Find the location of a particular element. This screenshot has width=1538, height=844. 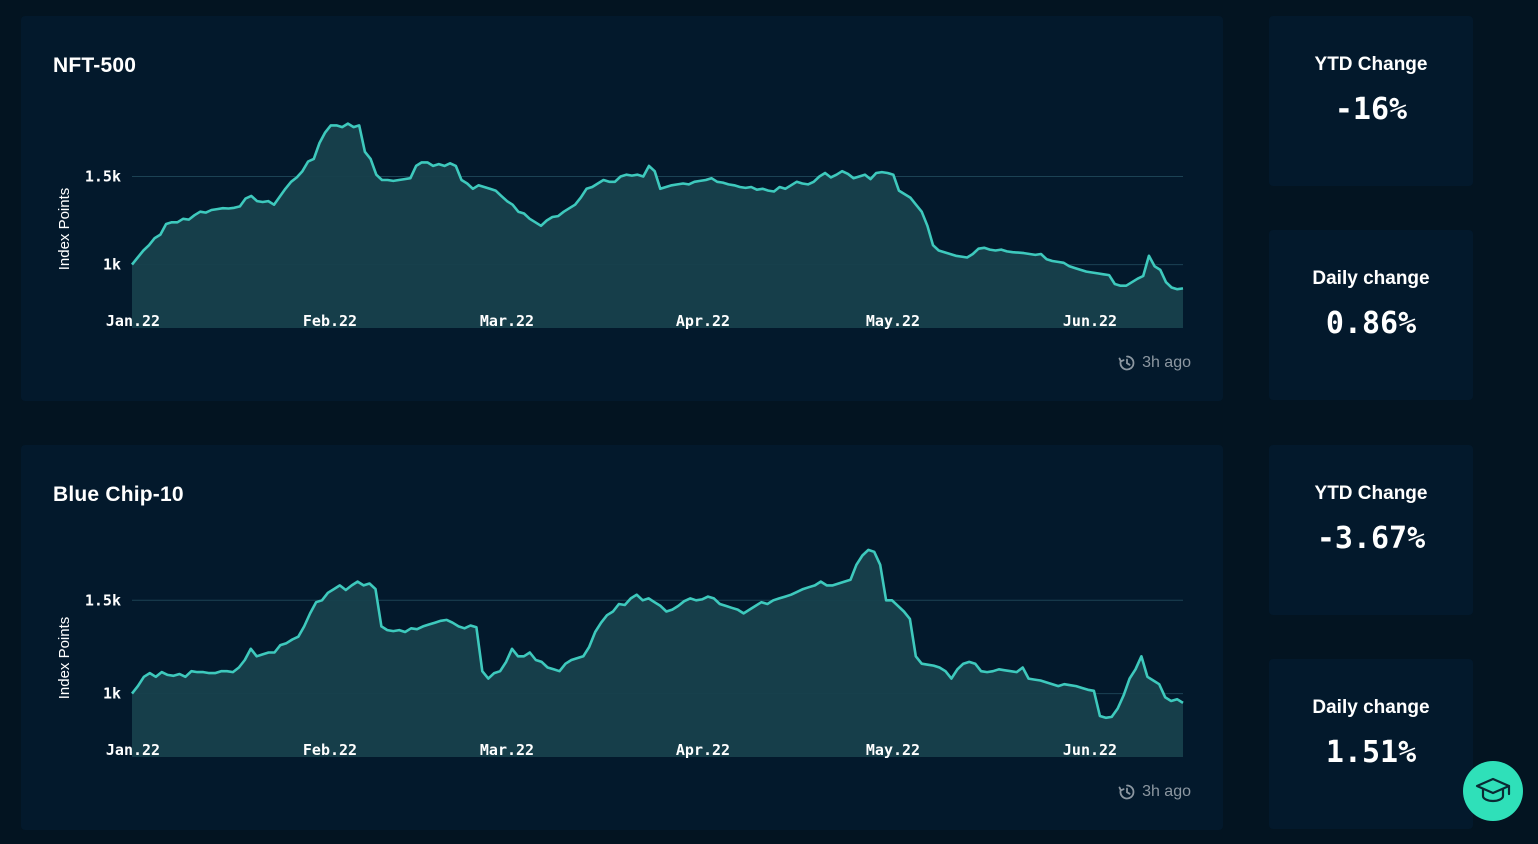

stat-value: -16% is located at coordinates (1371, 109).